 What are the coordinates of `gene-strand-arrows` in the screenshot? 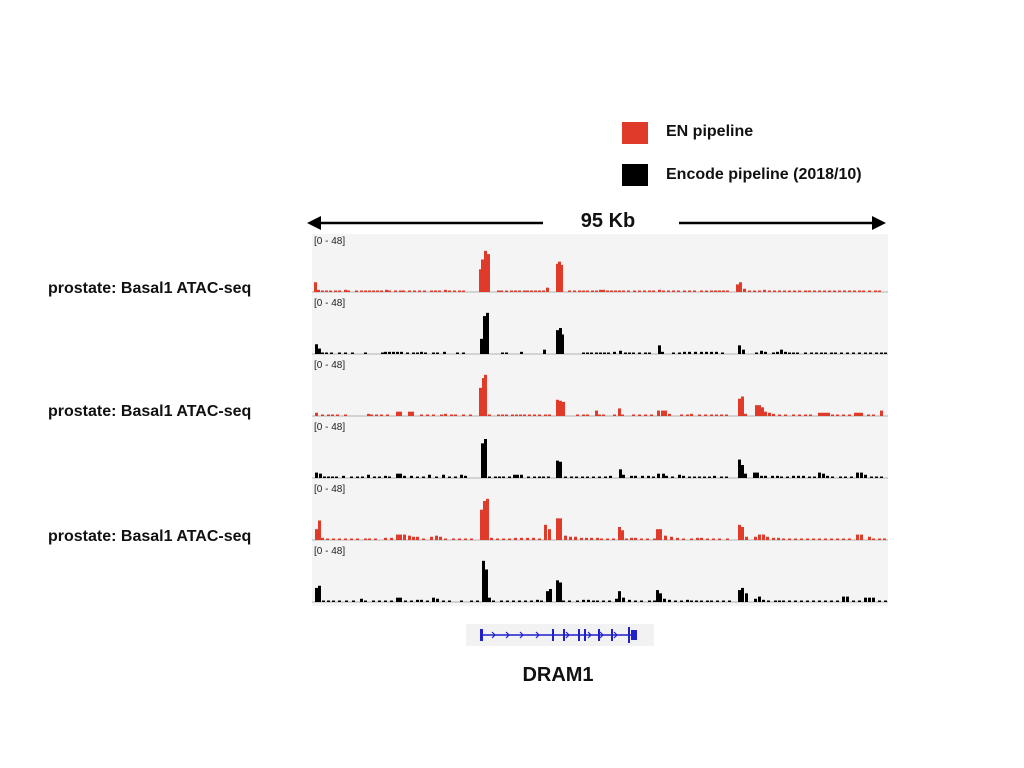 It's located at (554, 635).